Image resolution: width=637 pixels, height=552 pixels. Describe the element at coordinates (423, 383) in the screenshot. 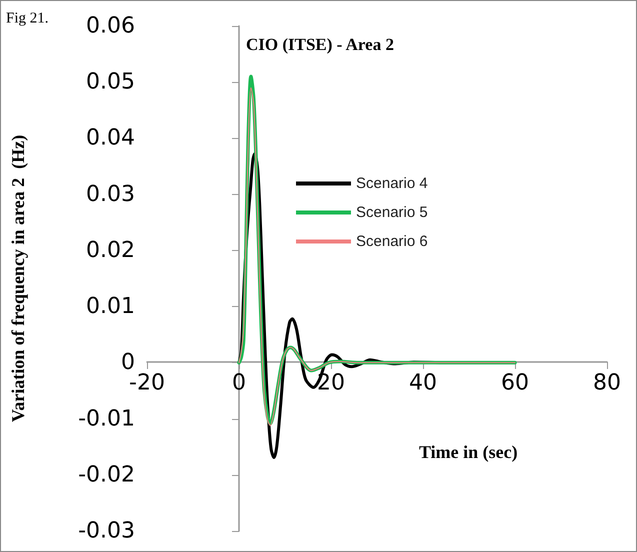

I see `x-tick-label: 40` at that location.